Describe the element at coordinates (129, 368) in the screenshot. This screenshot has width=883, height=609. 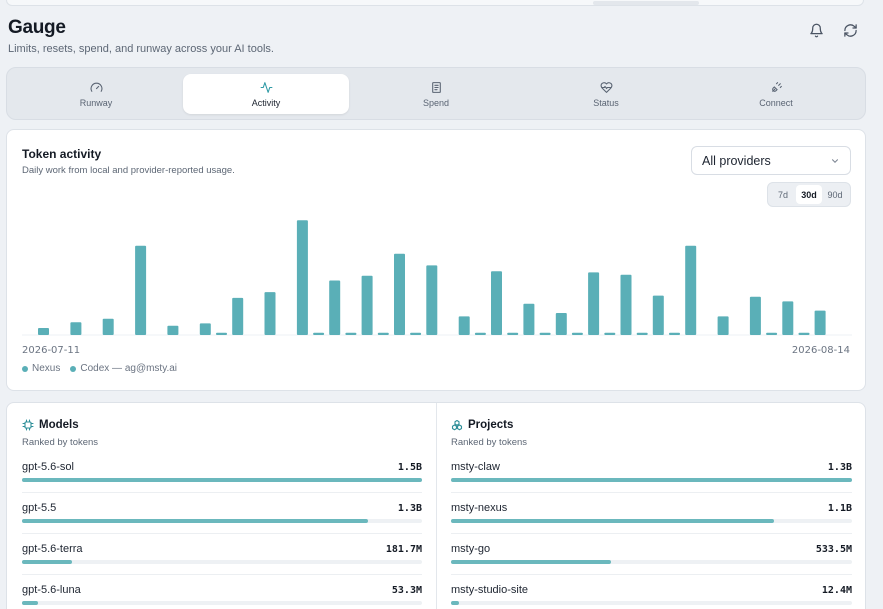
I see `legend-label: Codex — ag@msty.ai` at that location.